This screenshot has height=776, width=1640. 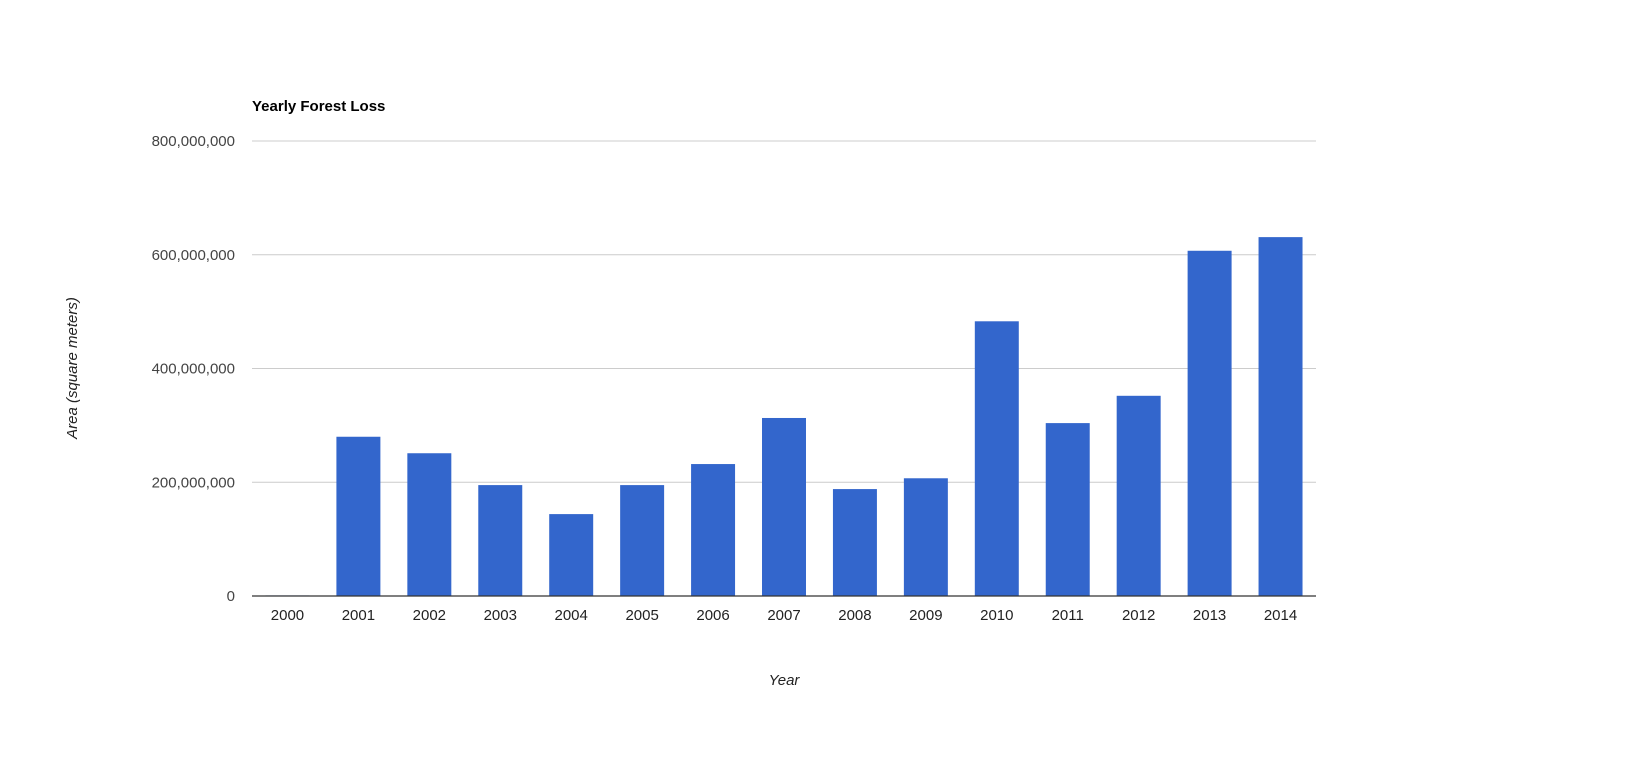 What do you see at coordinates (1138, 495) in the screenshot?
I see `bar-2012` at bounding box center [1138, 495].